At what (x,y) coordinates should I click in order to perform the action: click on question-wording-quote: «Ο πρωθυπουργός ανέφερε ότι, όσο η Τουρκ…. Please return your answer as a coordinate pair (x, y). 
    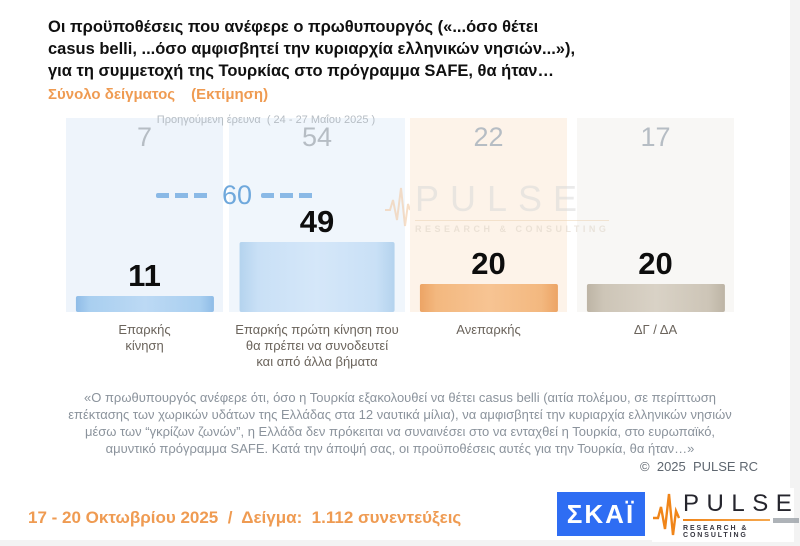
    Looking at the image, I should click on (400, 423).